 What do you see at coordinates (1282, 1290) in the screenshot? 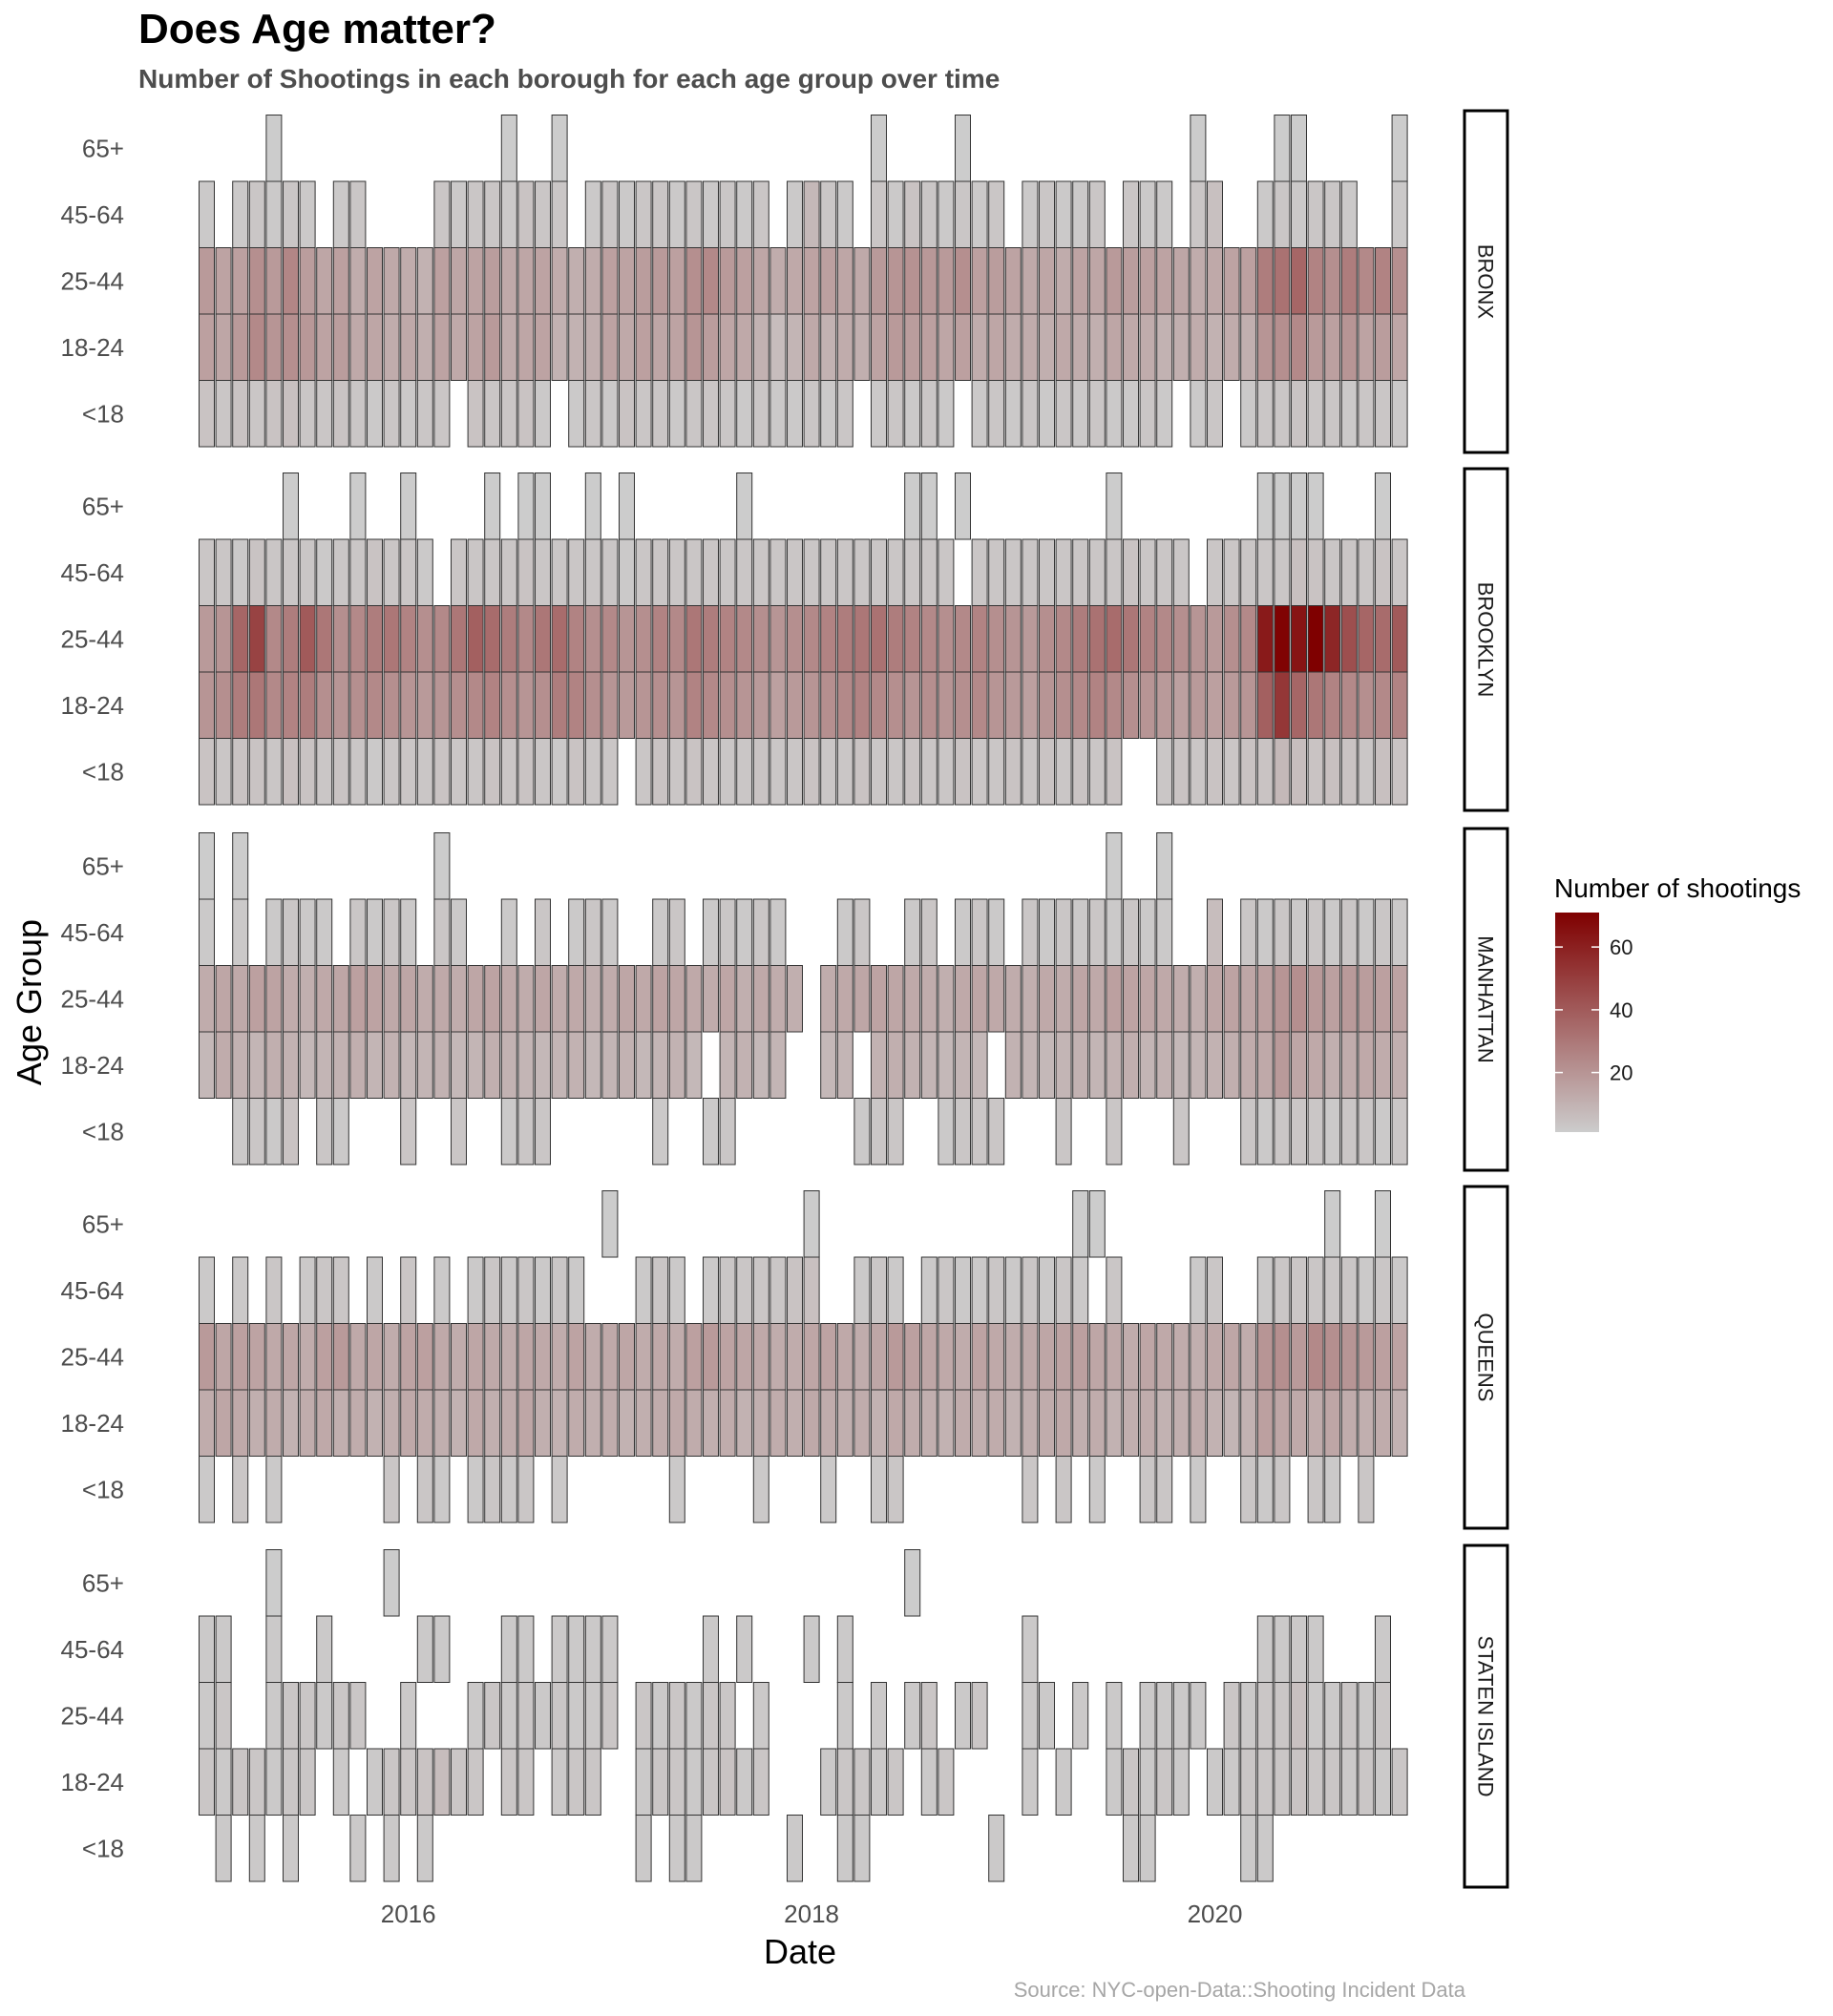
I see `heatmap-cell: QUEENS 45-64 2020-05: 3` at bounding box center [1282, 1290].